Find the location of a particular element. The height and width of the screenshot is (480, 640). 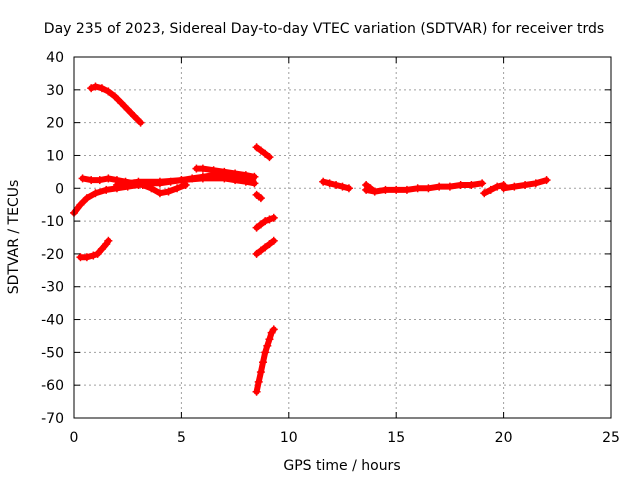

series-arc-late-top is located at coordinates (263, 152).